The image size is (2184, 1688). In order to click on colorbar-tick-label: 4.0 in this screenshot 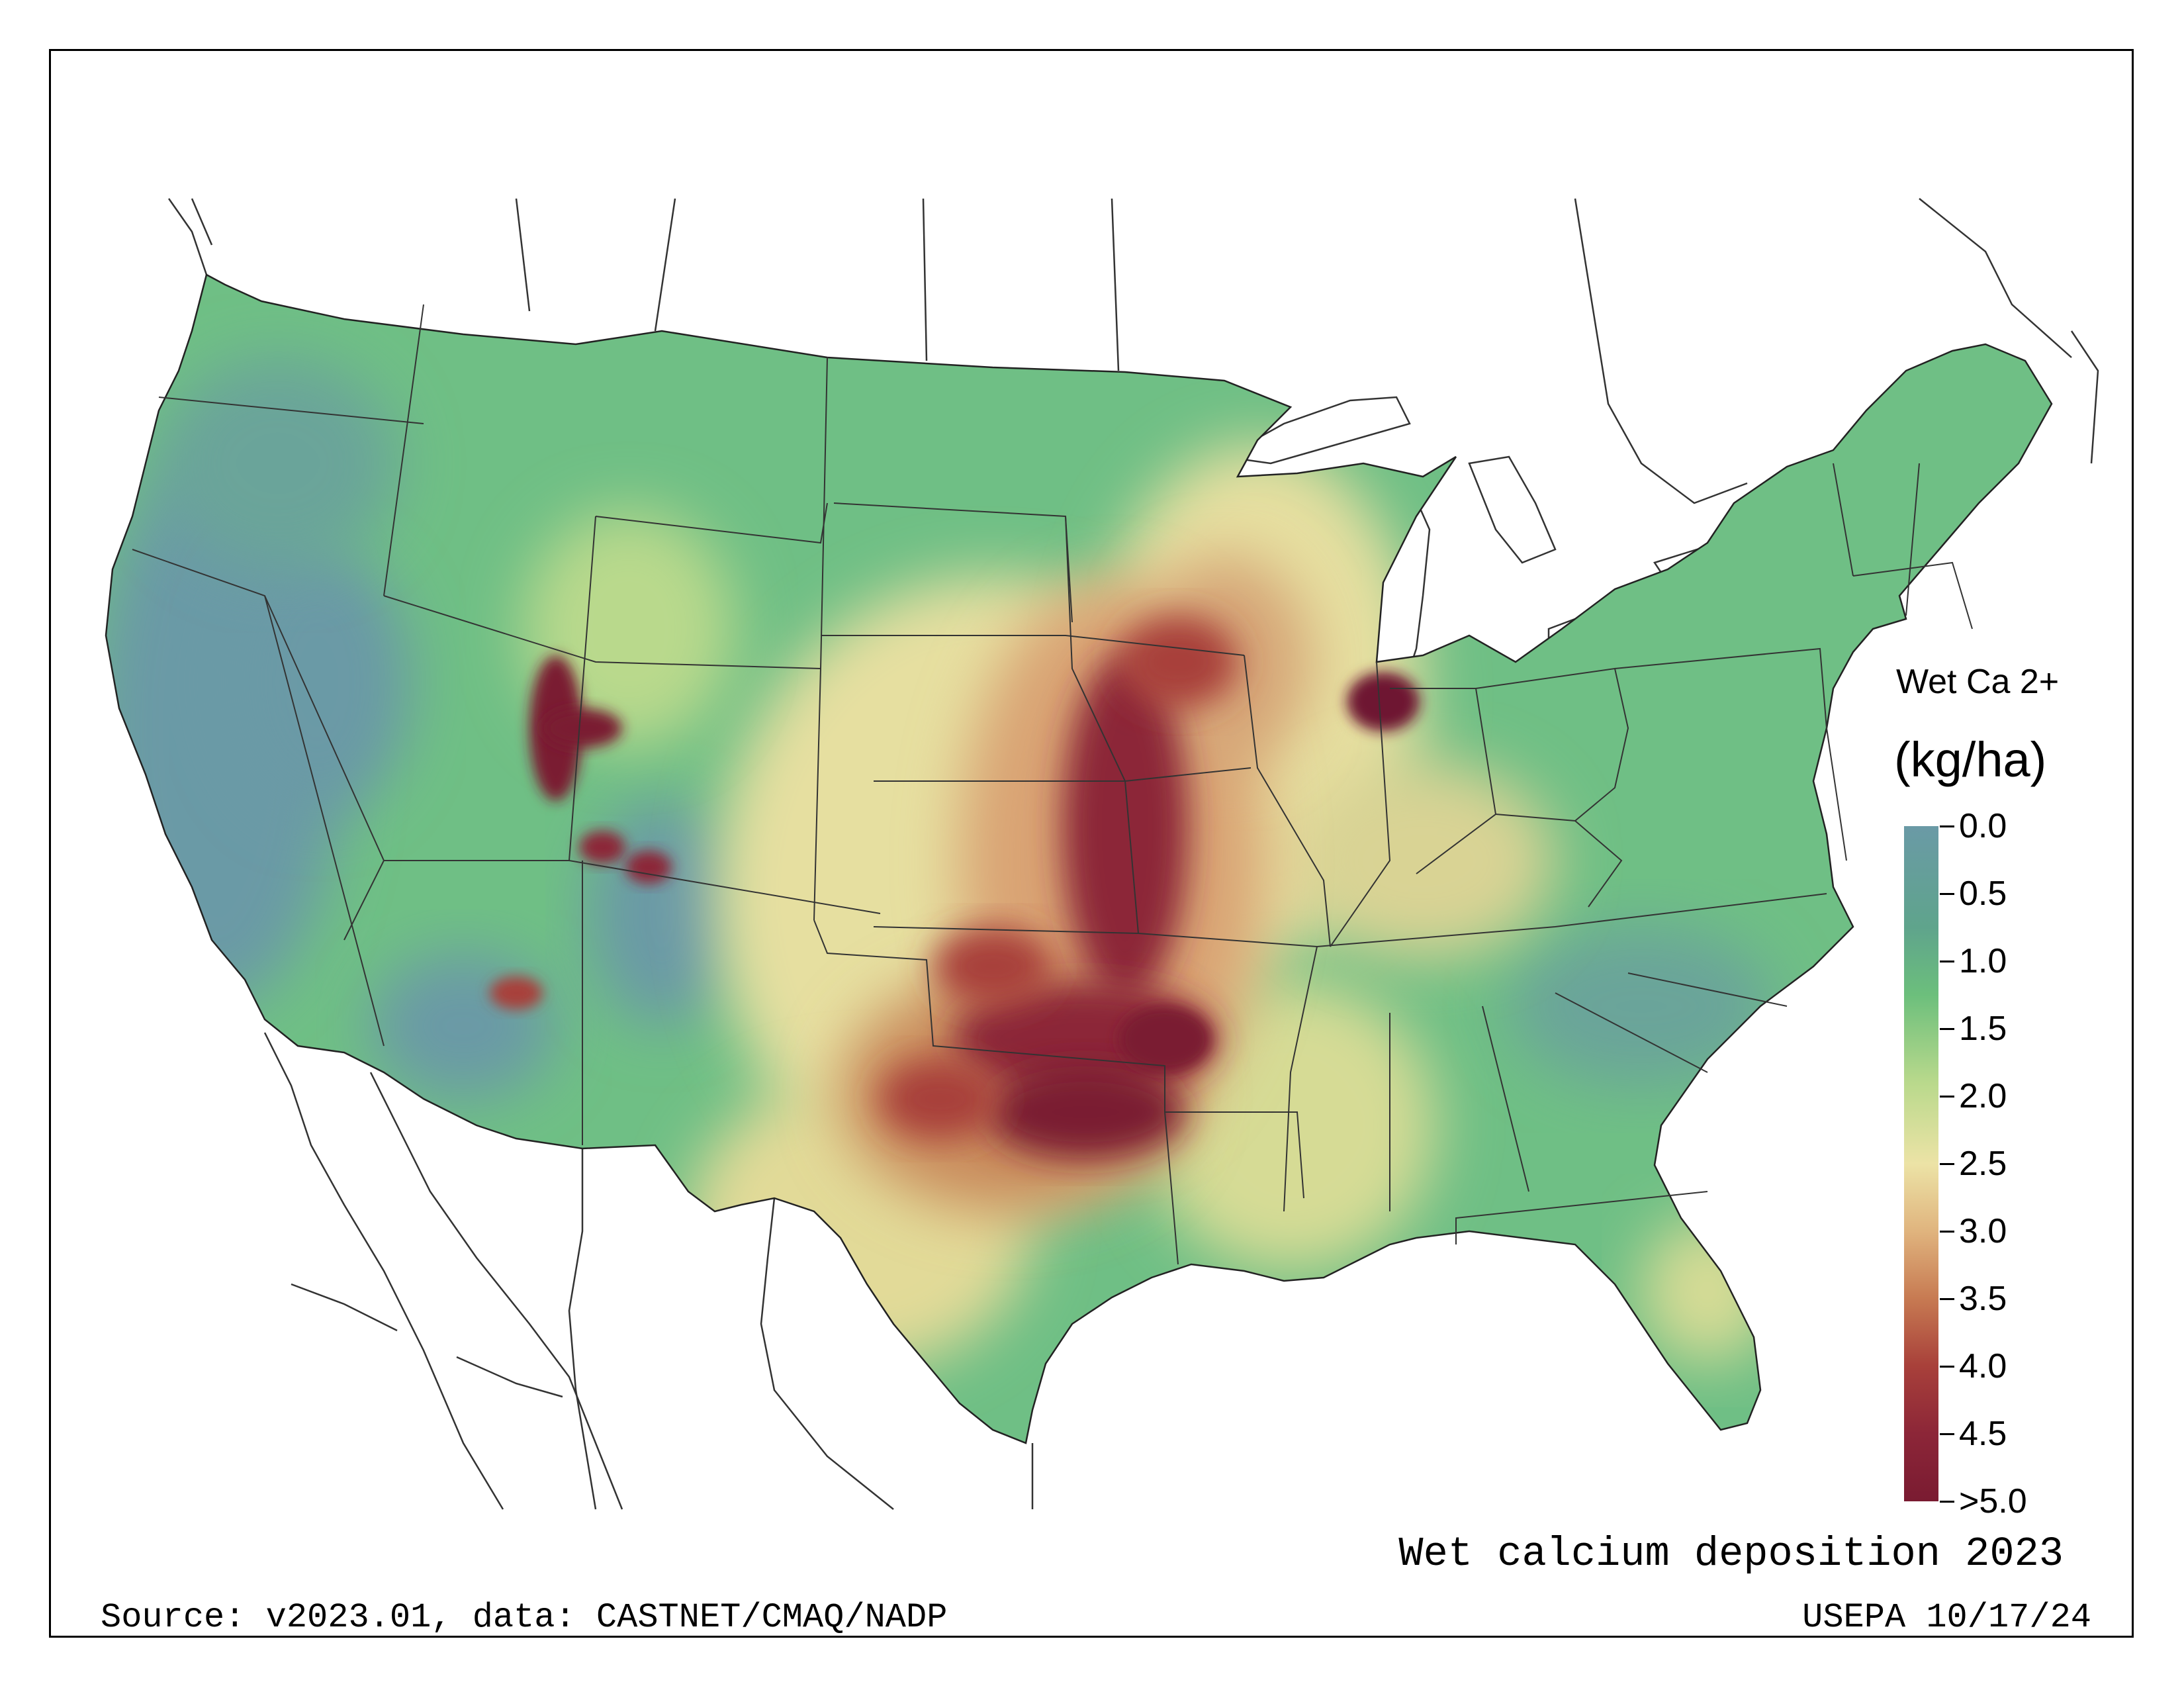, I will do `click(1983, 1366)`.